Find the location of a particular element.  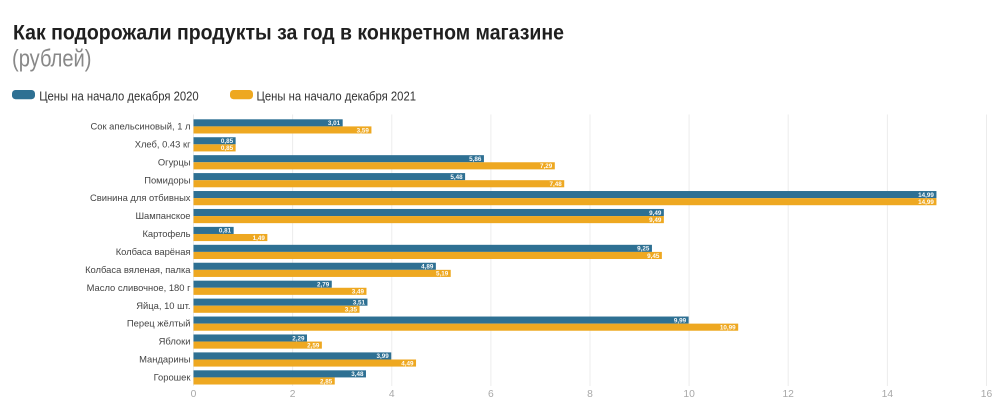

svg-text: Помидоры is located at coordinates (167, 179).